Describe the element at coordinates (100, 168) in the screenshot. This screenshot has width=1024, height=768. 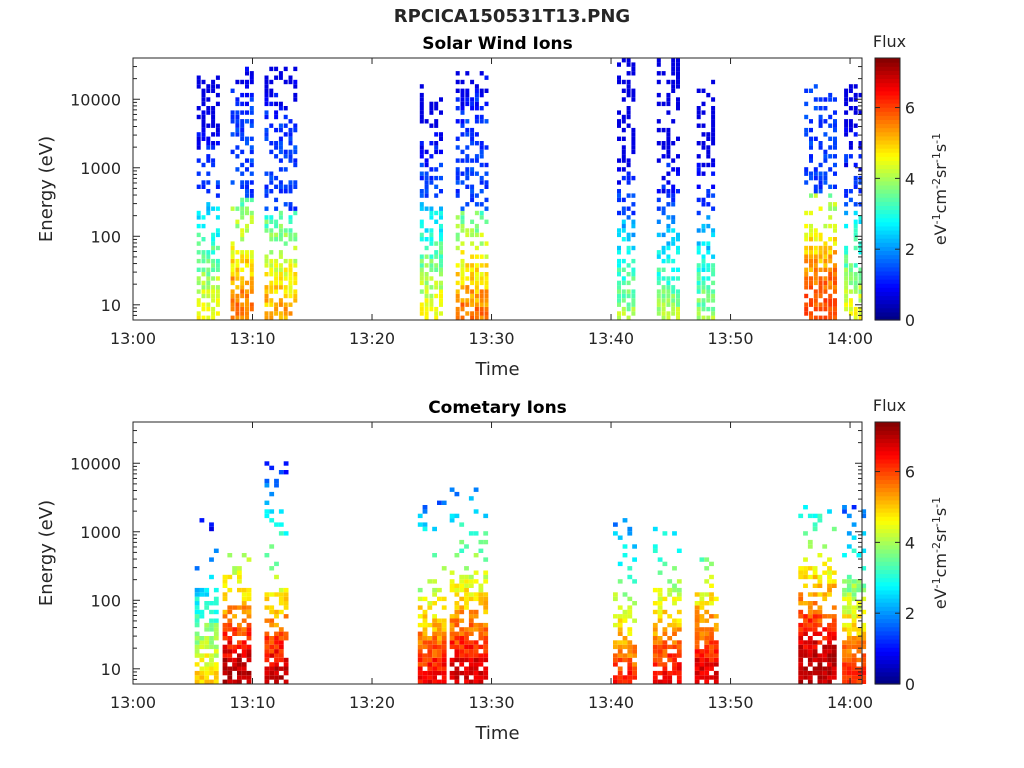
I see `y-tick-label: 1000` at that location.